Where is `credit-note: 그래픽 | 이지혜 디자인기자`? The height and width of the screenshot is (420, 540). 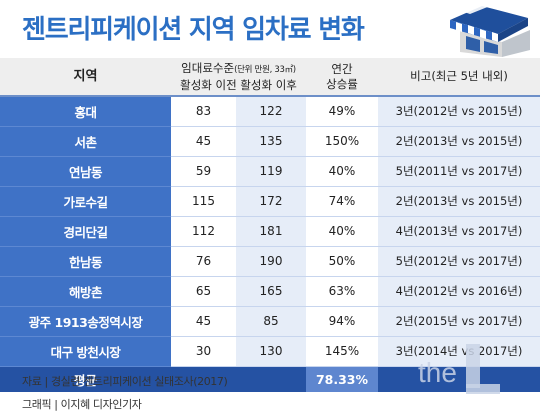
credit-note: 그래픽 | 이지혜 디자인기자 is located at coordinates (82, 404).